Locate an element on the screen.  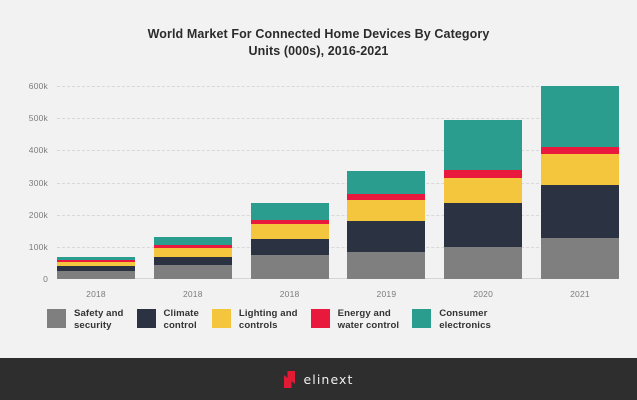
y-axis-tick-label: 0 is located at coordinates (45, 279).